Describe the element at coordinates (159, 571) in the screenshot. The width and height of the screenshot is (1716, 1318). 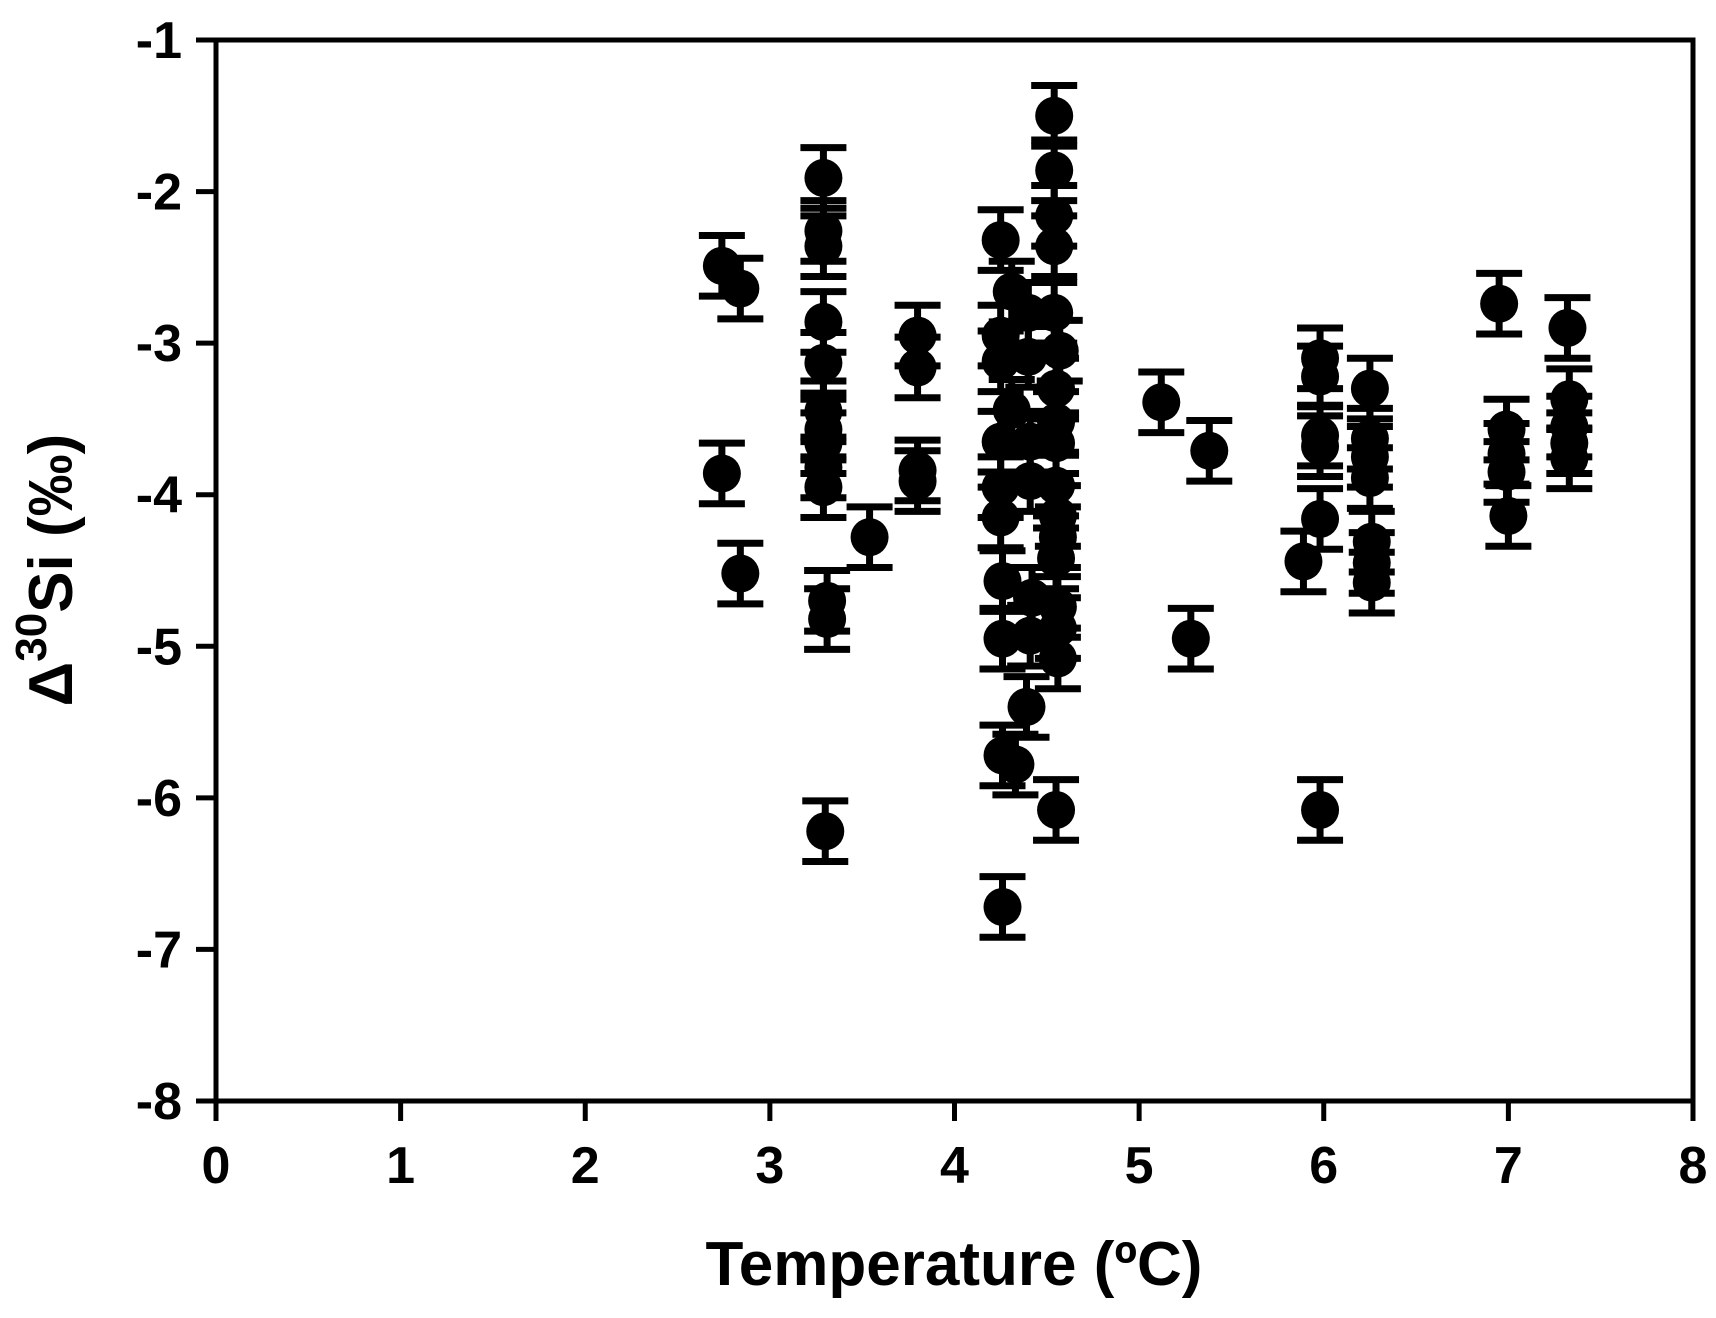
I see `y-axis-tick-labels: -1 -2 -3 -4 -5 -6 -7 -8` at that location.